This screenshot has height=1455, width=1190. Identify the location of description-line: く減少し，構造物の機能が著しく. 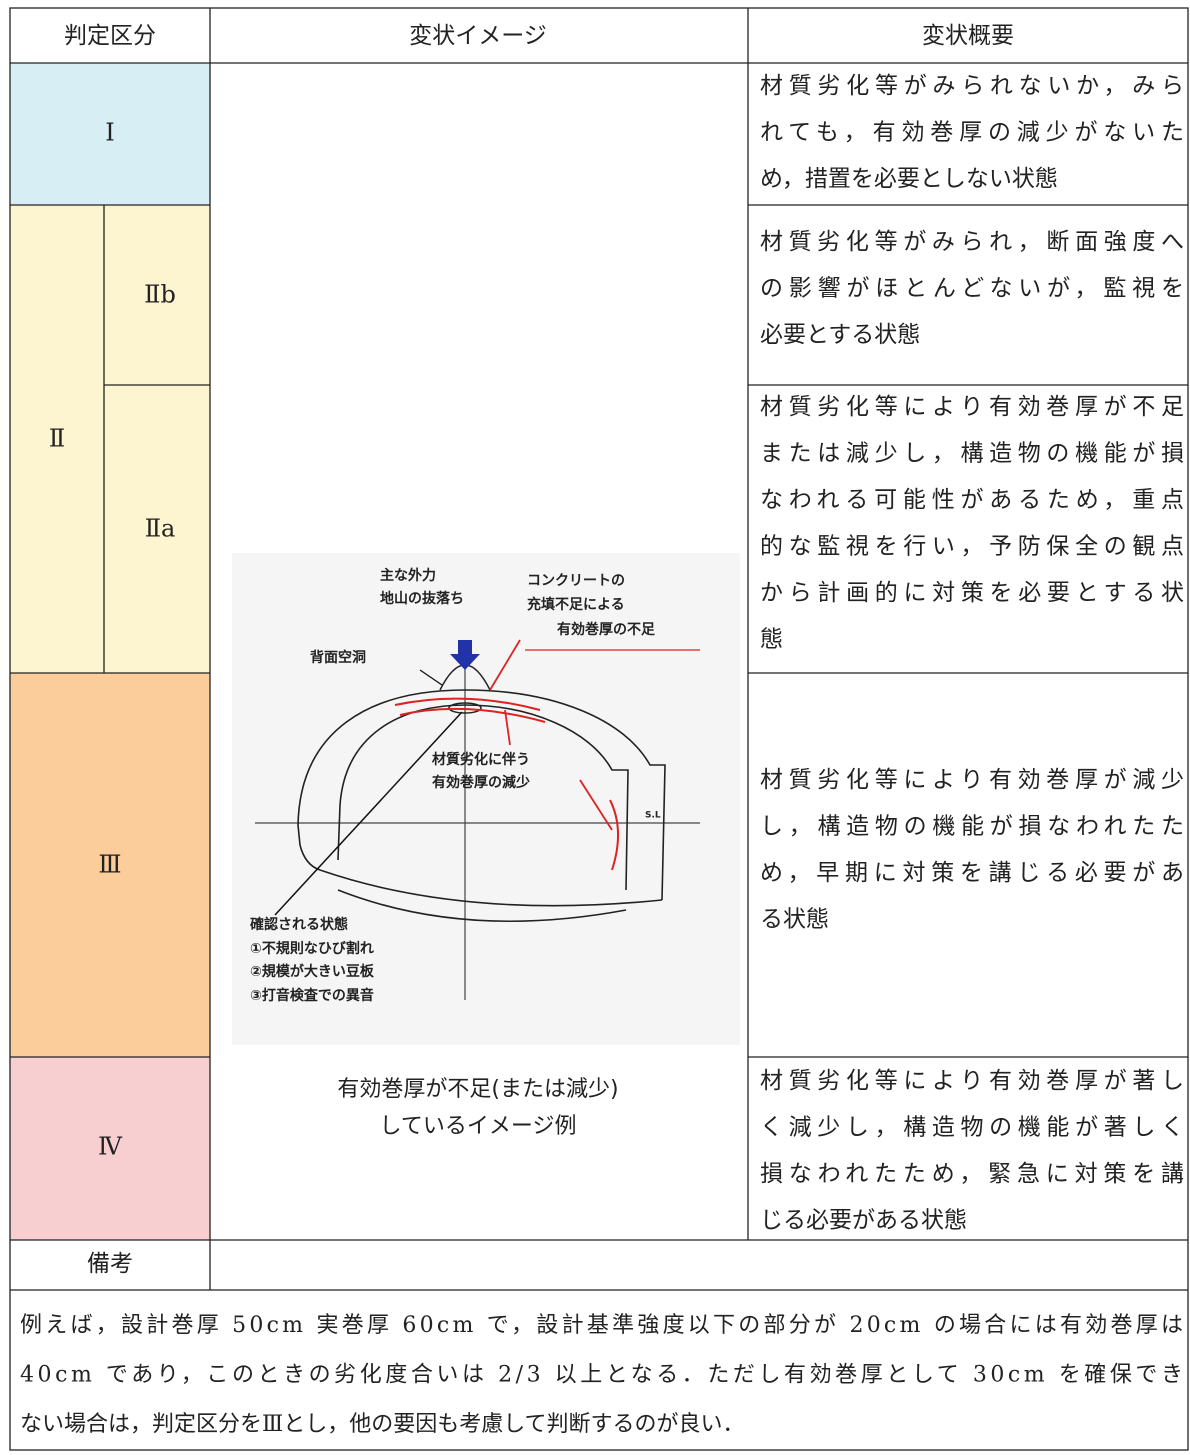
(972, 1128).